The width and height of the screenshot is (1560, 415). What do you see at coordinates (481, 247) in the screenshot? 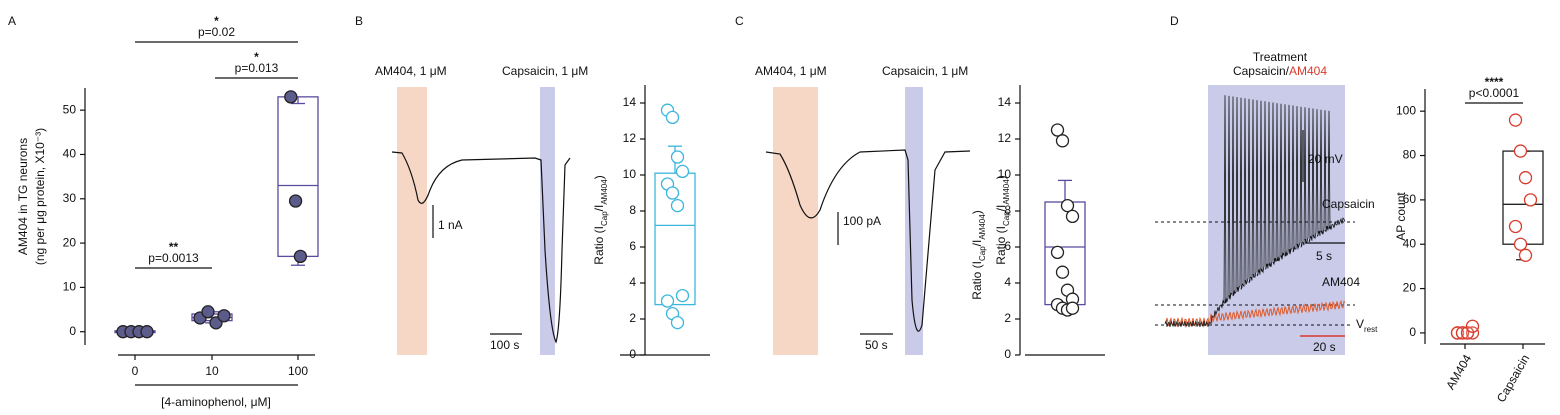
I see `current-trace` at bounding box center [481, 247].